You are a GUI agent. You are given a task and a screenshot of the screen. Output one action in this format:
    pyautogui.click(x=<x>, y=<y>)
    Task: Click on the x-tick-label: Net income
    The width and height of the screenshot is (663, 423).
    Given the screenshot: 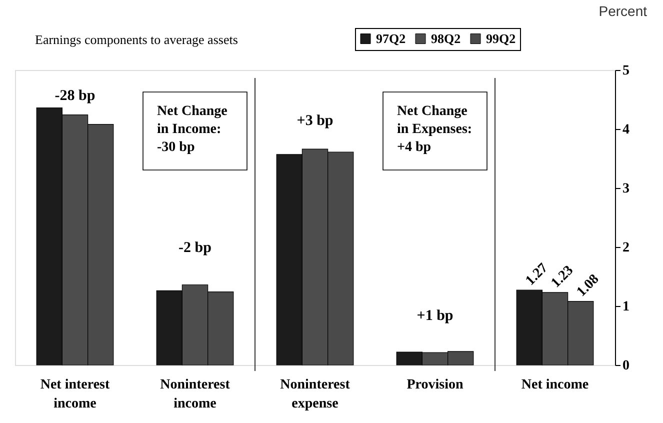 What is the action you would take?
    pyautogui.click(x=555, y=385)
    